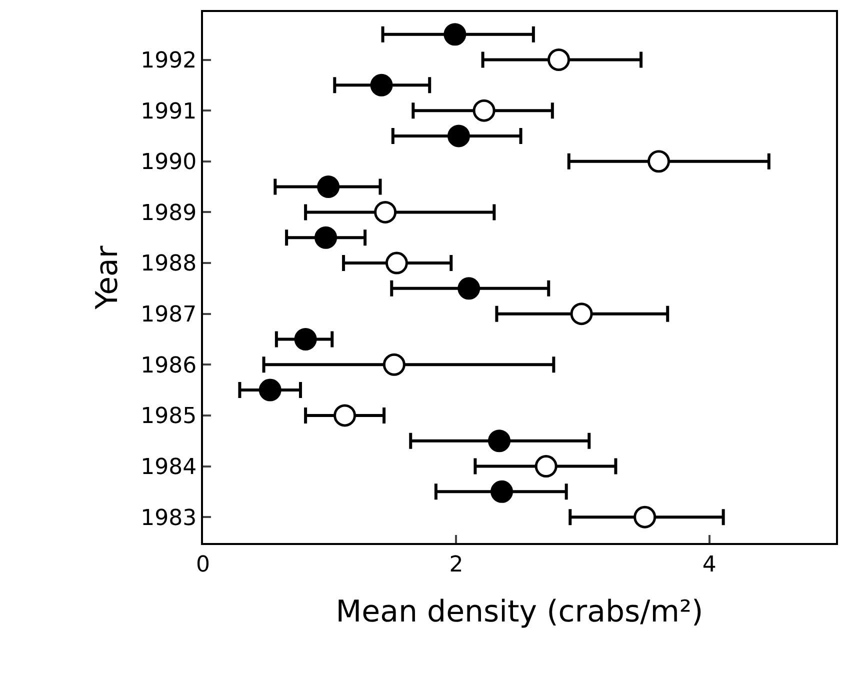 The image size is (862, 677). What do you see at coordinates (709, 565) in the screenshot?
I see `x-tick-label: 4` at bounding box center [709, 565].